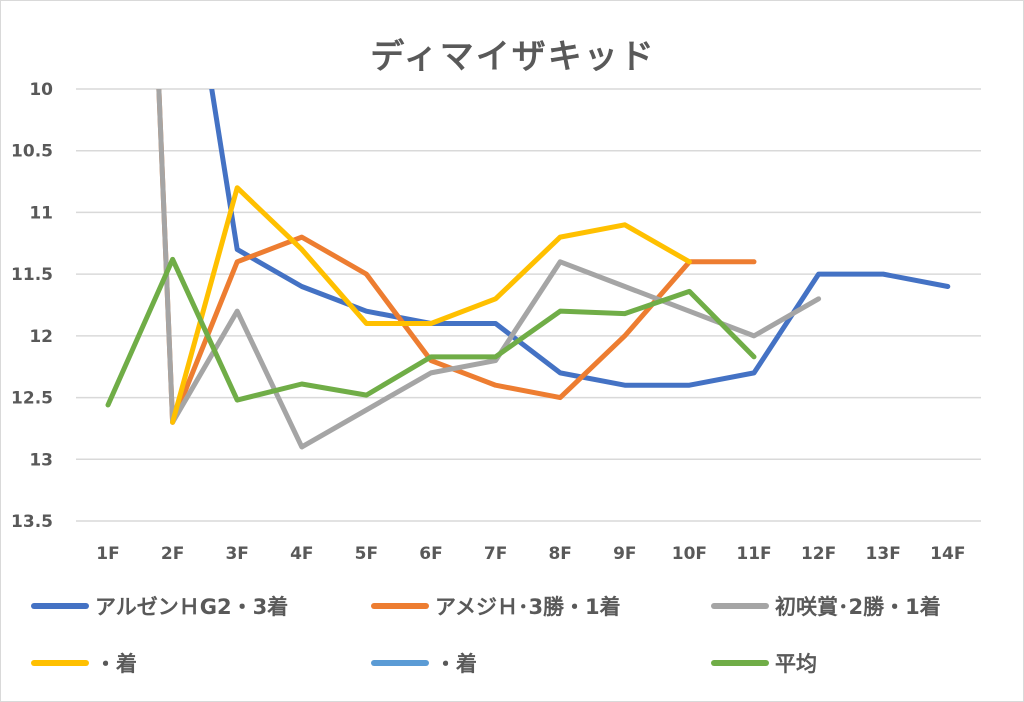 Image resolution: width=1024 pixels, height=702 pixels. I want to click on legend-item: アルゼンＨG2・3着, so click(159, 606).